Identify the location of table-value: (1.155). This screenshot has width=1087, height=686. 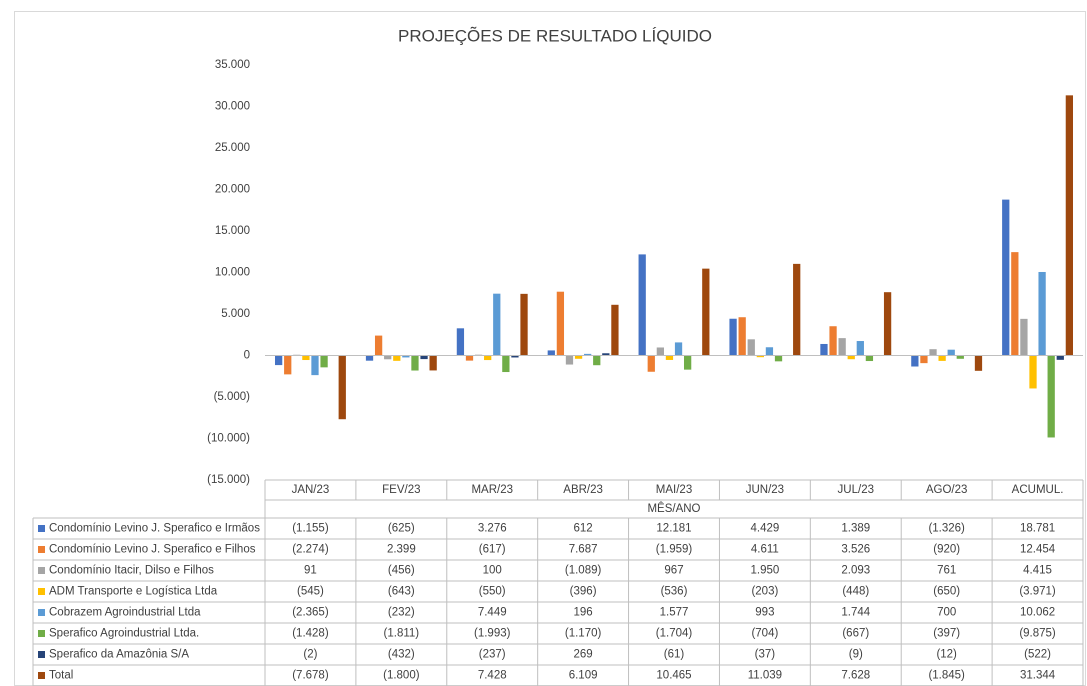
(310, 529).